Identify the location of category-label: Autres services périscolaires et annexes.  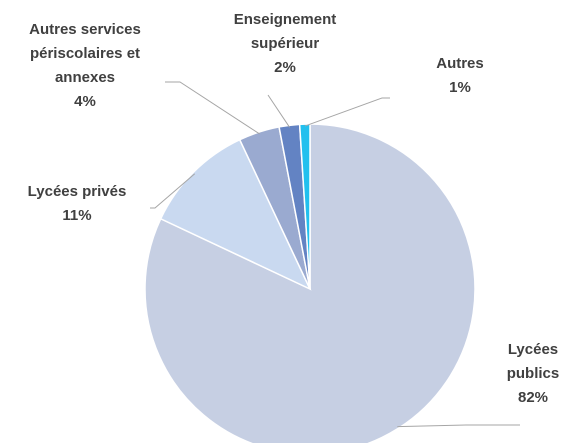
(85, 53).